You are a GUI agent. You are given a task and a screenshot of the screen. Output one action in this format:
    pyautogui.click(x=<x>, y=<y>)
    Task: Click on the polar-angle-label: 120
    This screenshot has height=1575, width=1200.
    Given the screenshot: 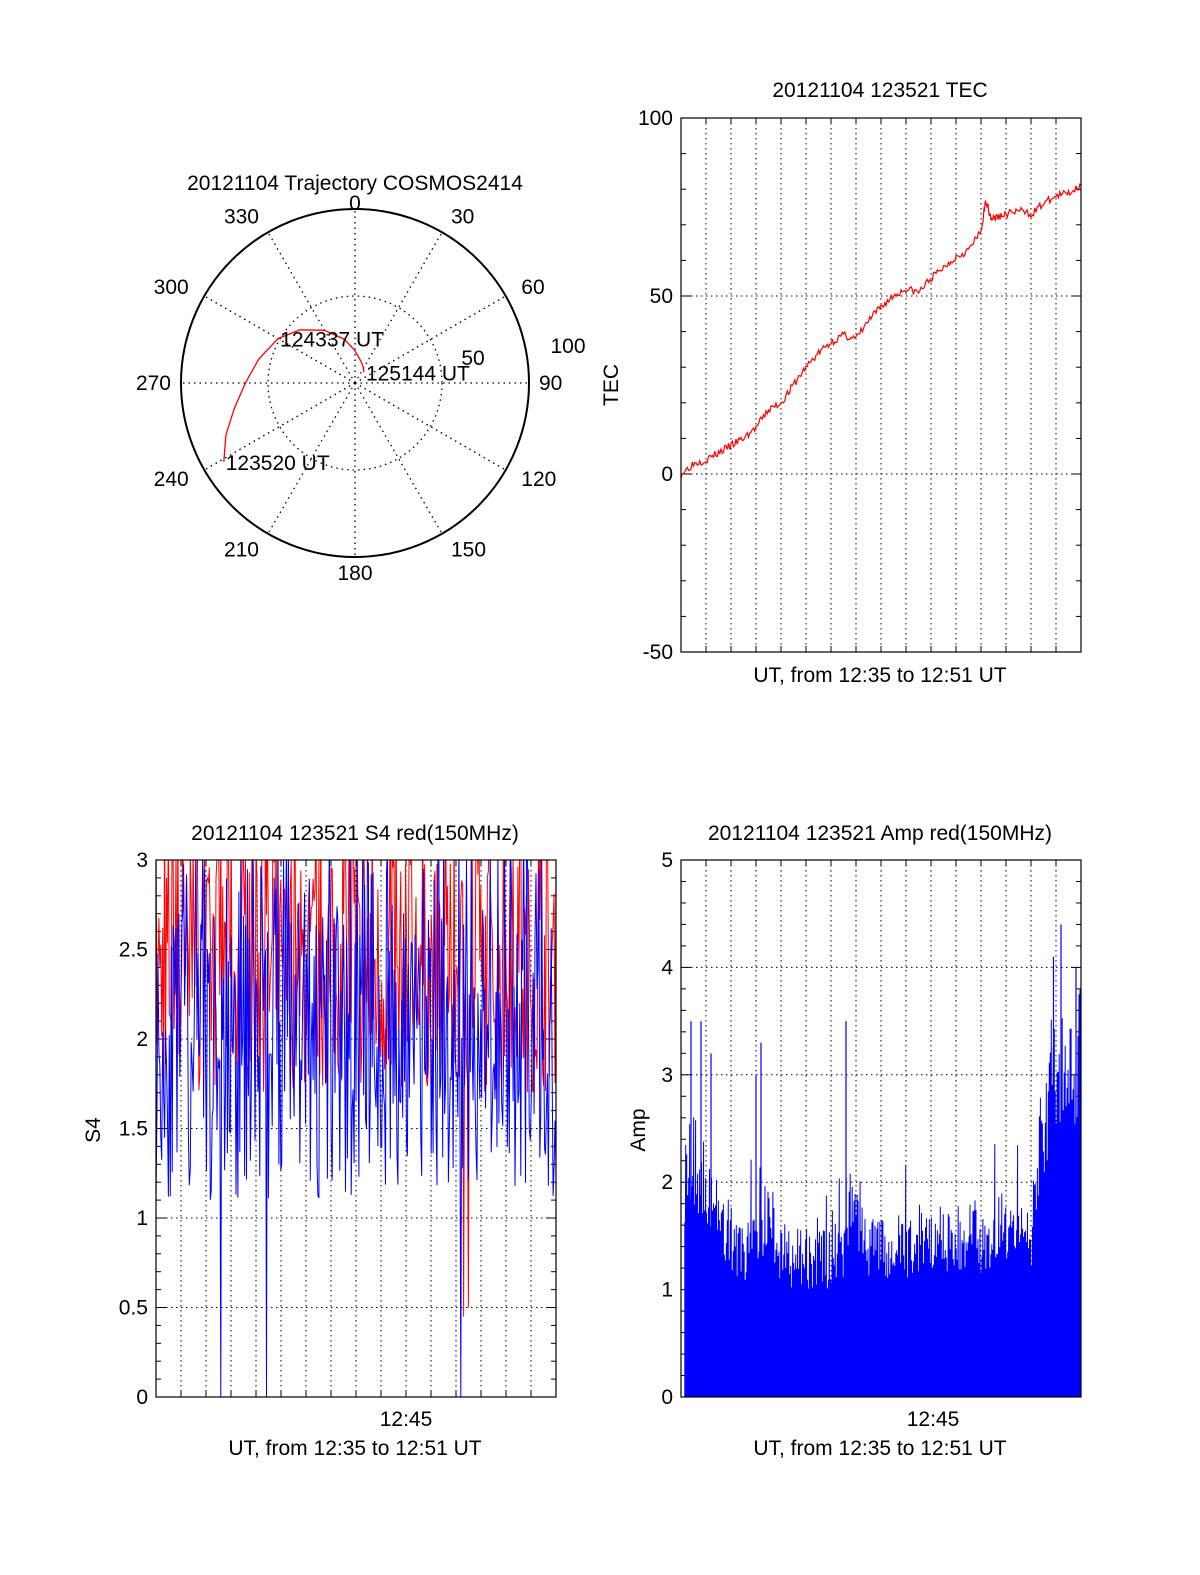 What is the action you would take?
    pyautogui.click(x=538, y=479)
    